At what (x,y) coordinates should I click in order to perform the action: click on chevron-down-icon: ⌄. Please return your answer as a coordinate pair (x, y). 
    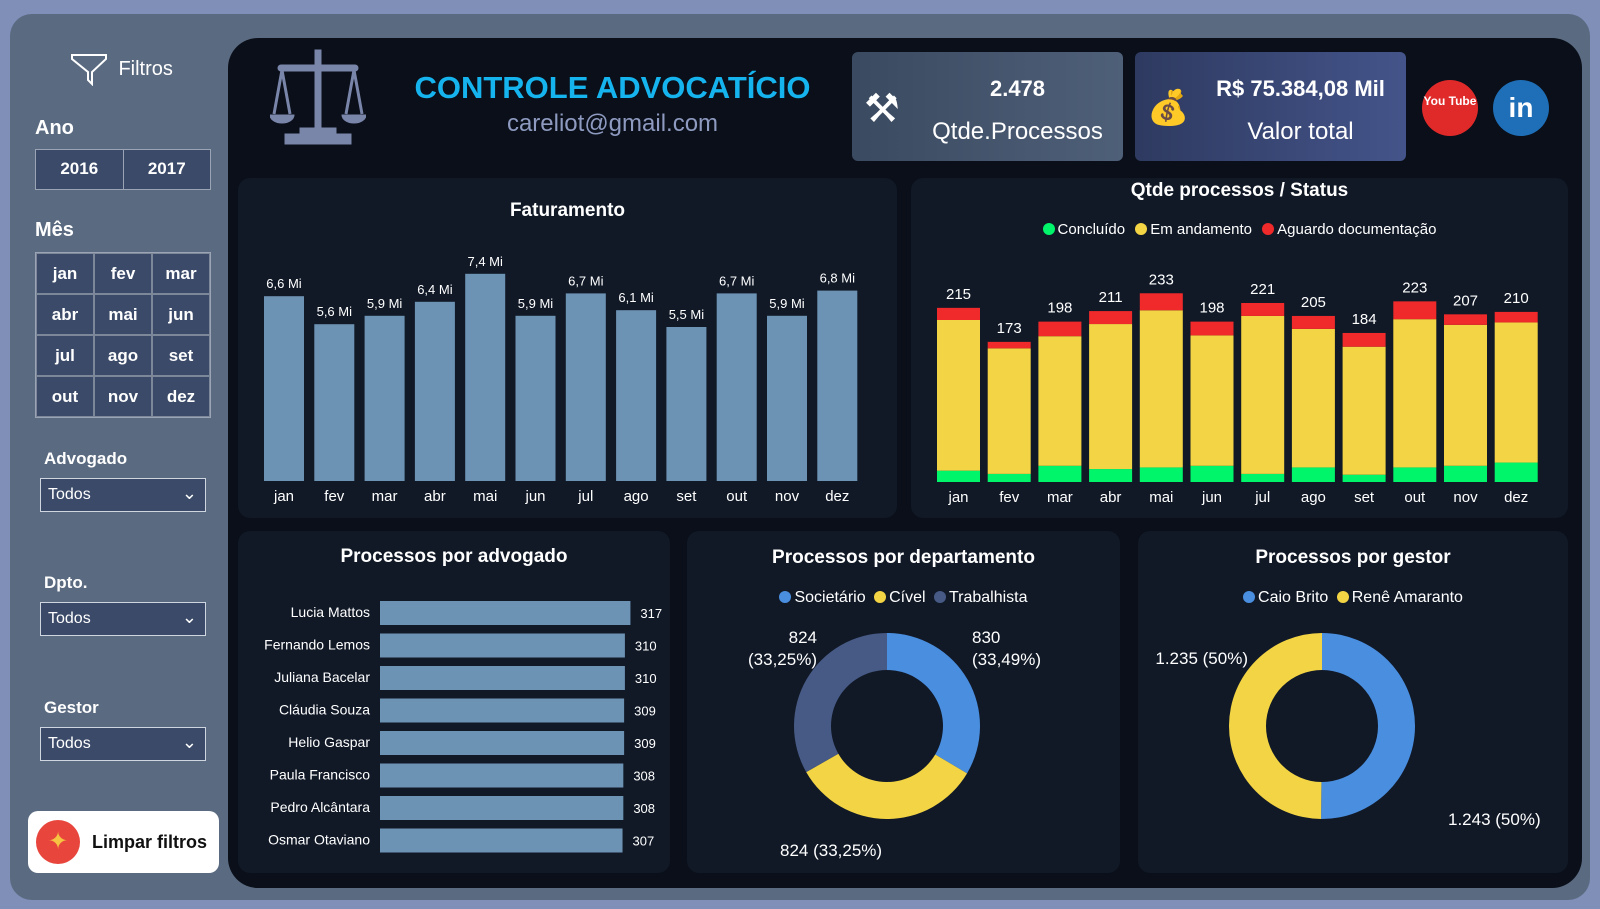
    Looking at the image, I should click on (189, 493).